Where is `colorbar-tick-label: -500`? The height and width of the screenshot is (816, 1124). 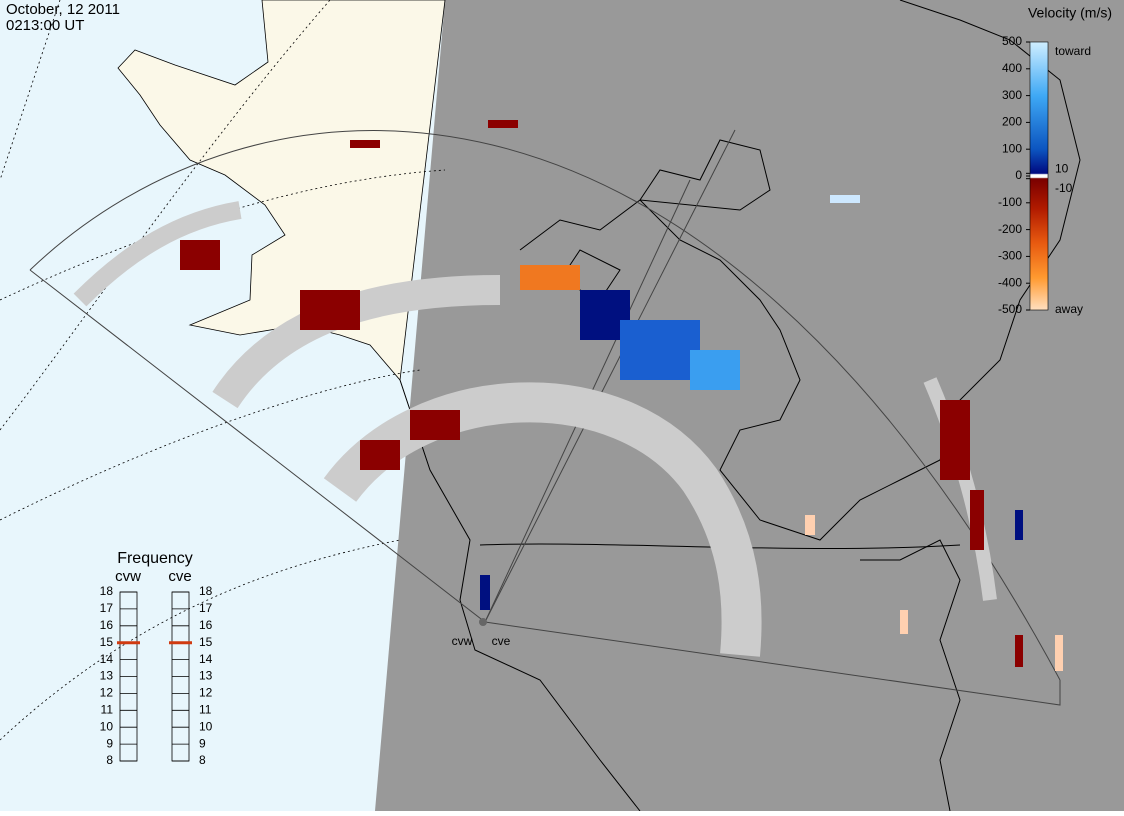 colorbar-tick-label: -500 is located at coordinates (1010, 309).